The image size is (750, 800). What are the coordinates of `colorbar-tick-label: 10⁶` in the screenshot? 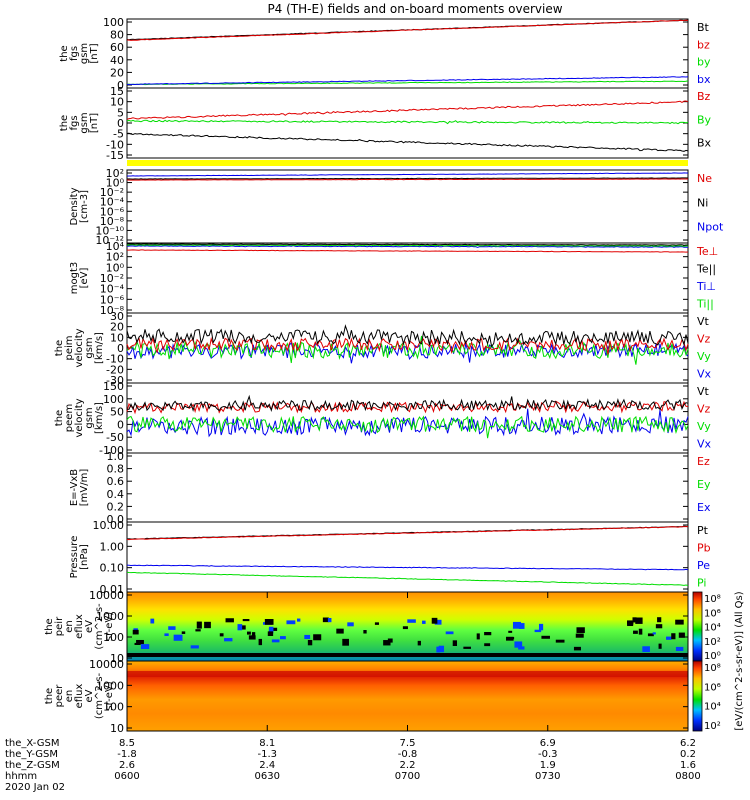 It's located at (712, 613).